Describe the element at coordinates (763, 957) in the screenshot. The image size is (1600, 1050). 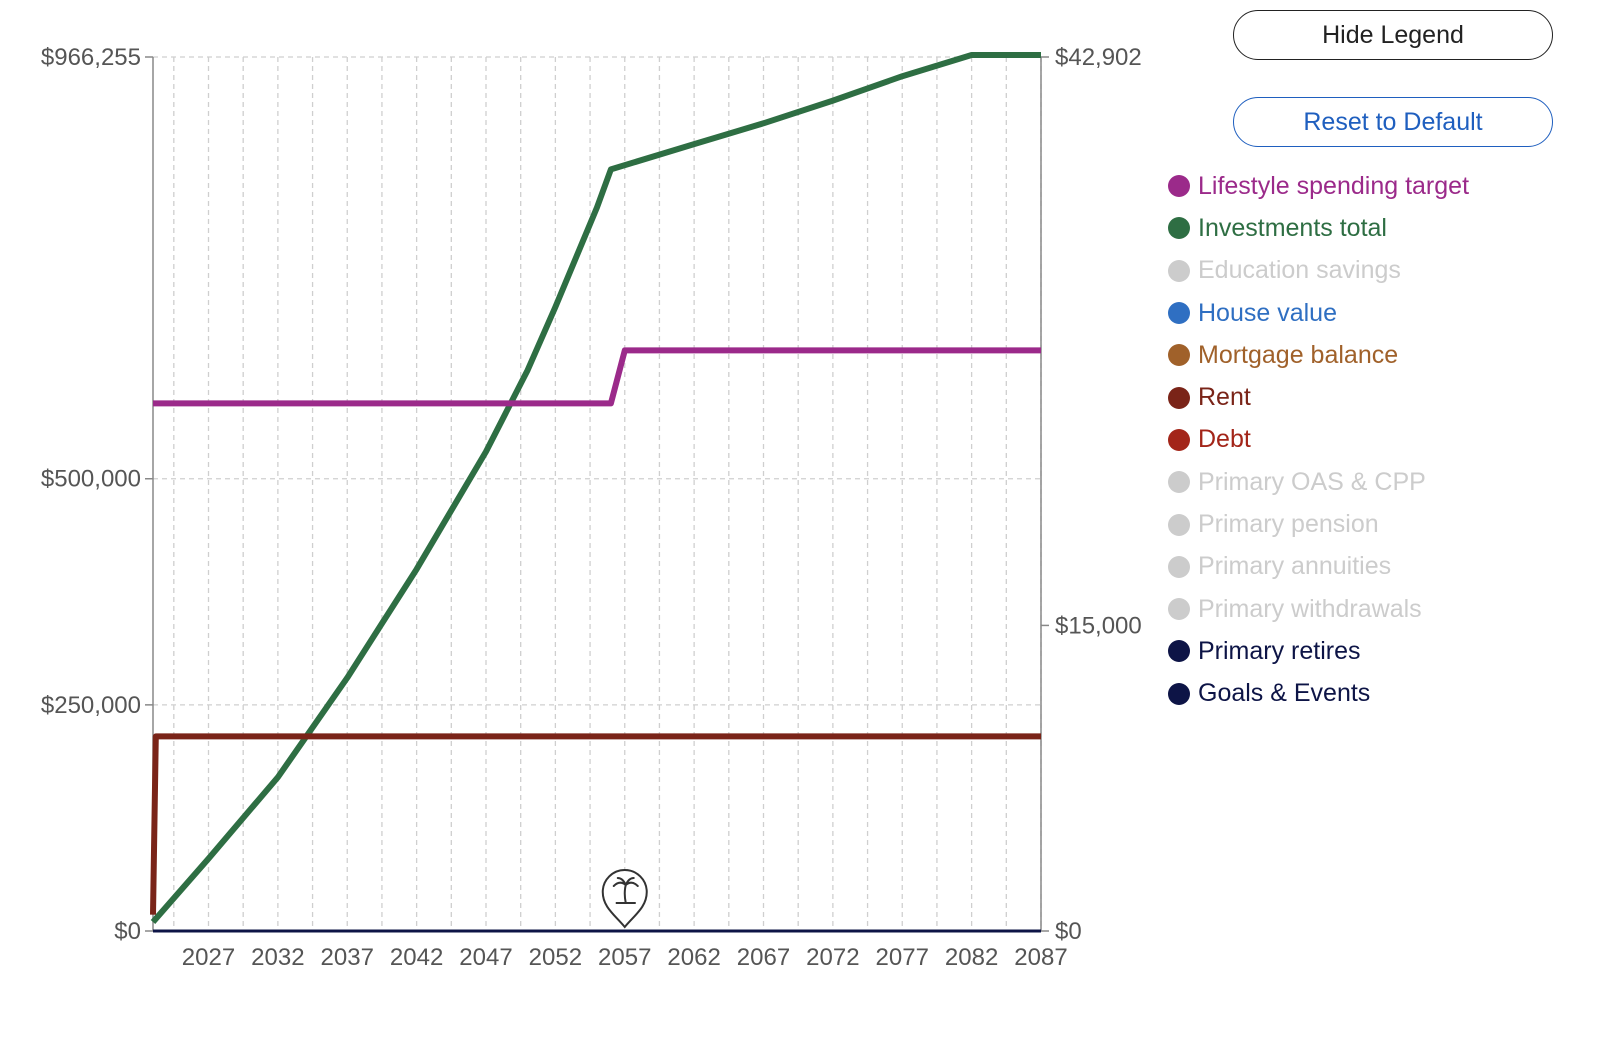
I see `x-tick-label: 2067` at that location.